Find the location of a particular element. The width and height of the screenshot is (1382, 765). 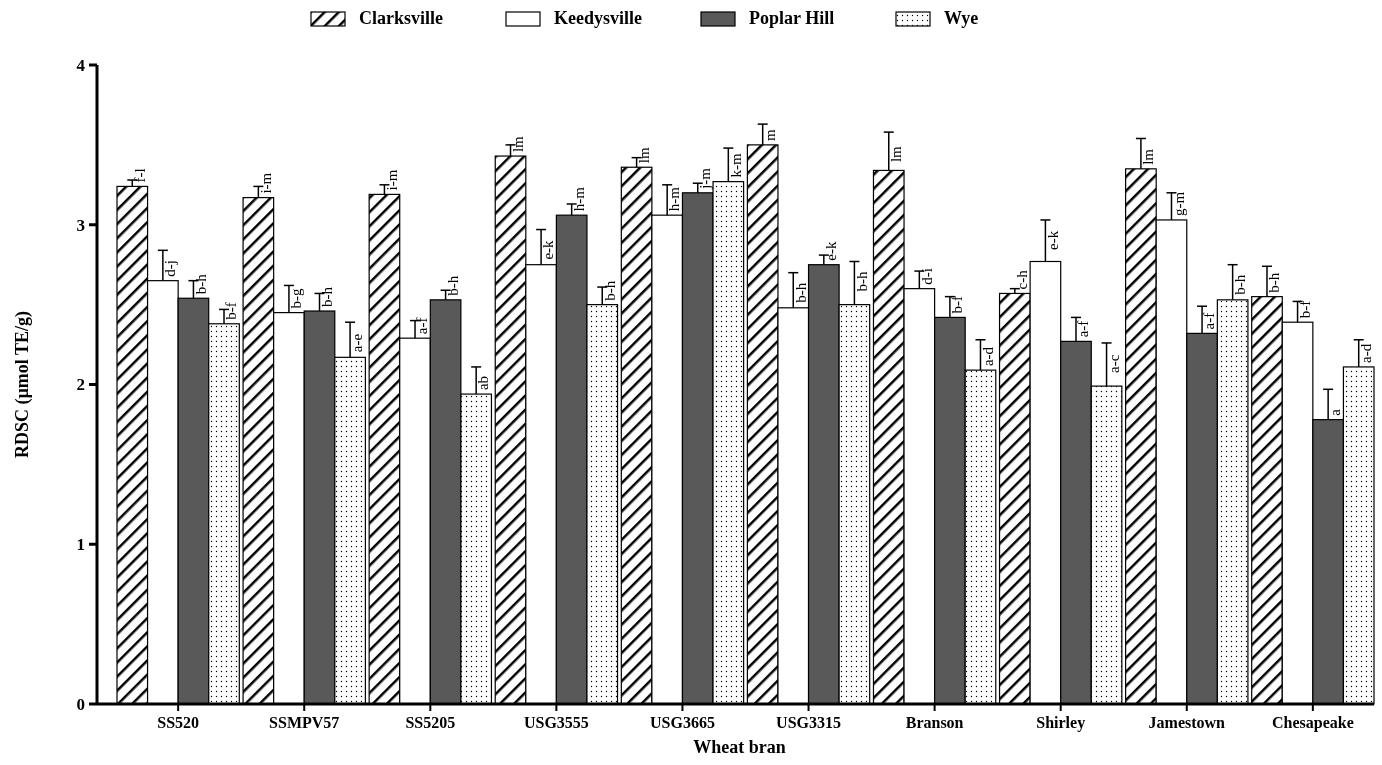

data-label: g-m is located at coordinates (1178, 203).